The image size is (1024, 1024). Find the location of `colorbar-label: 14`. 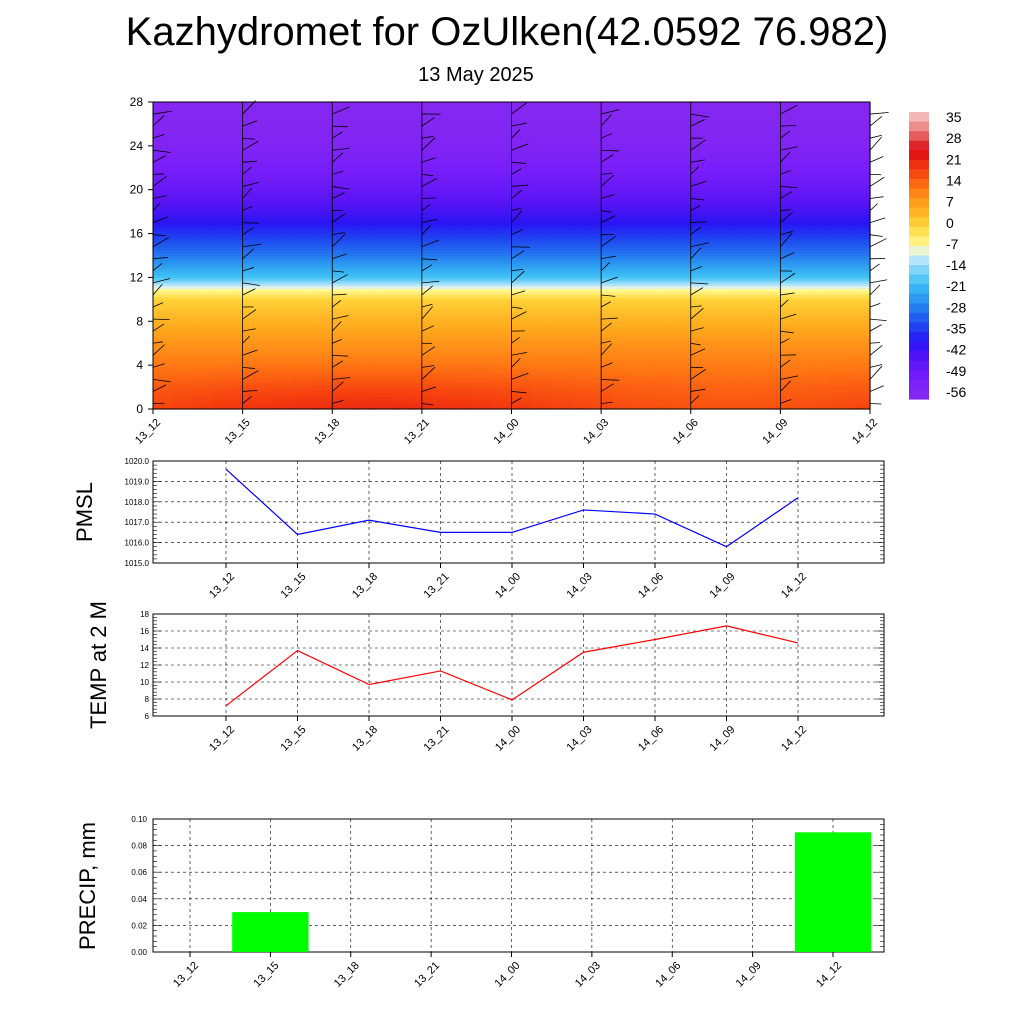

colorbar-label: 14 is located at coordinates (954, 180).